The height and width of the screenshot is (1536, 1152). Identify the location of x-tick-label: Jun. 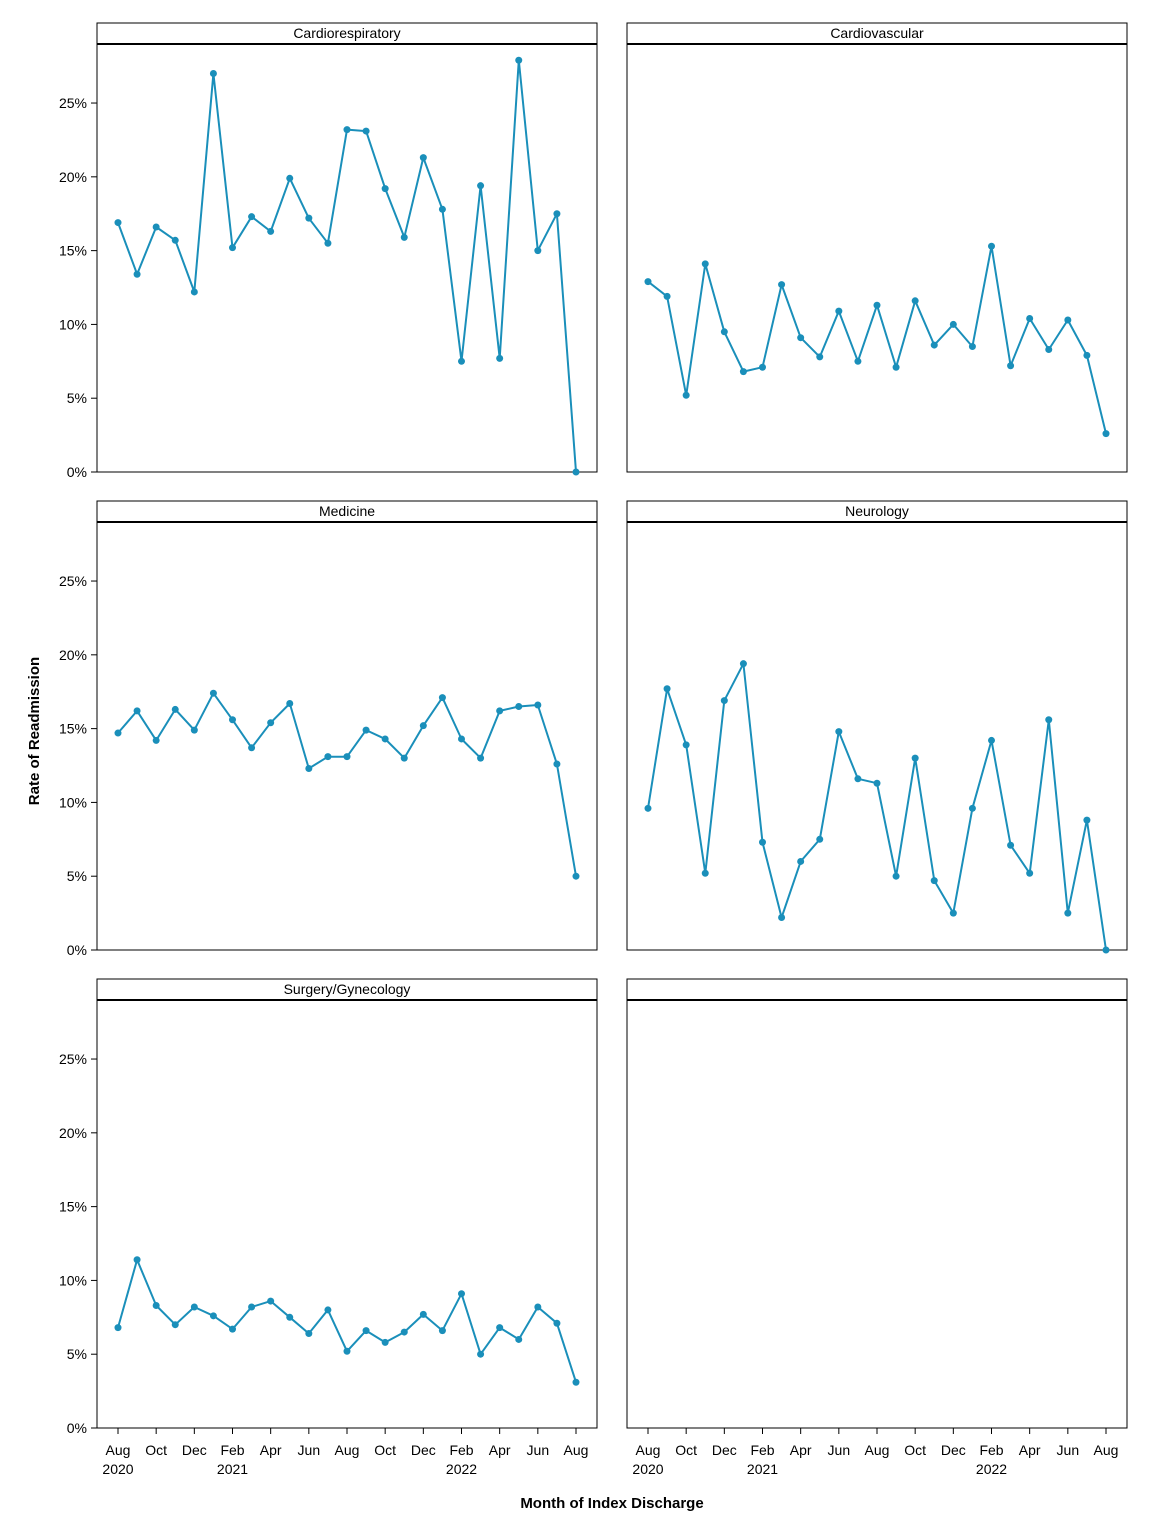
(1068, 1450).